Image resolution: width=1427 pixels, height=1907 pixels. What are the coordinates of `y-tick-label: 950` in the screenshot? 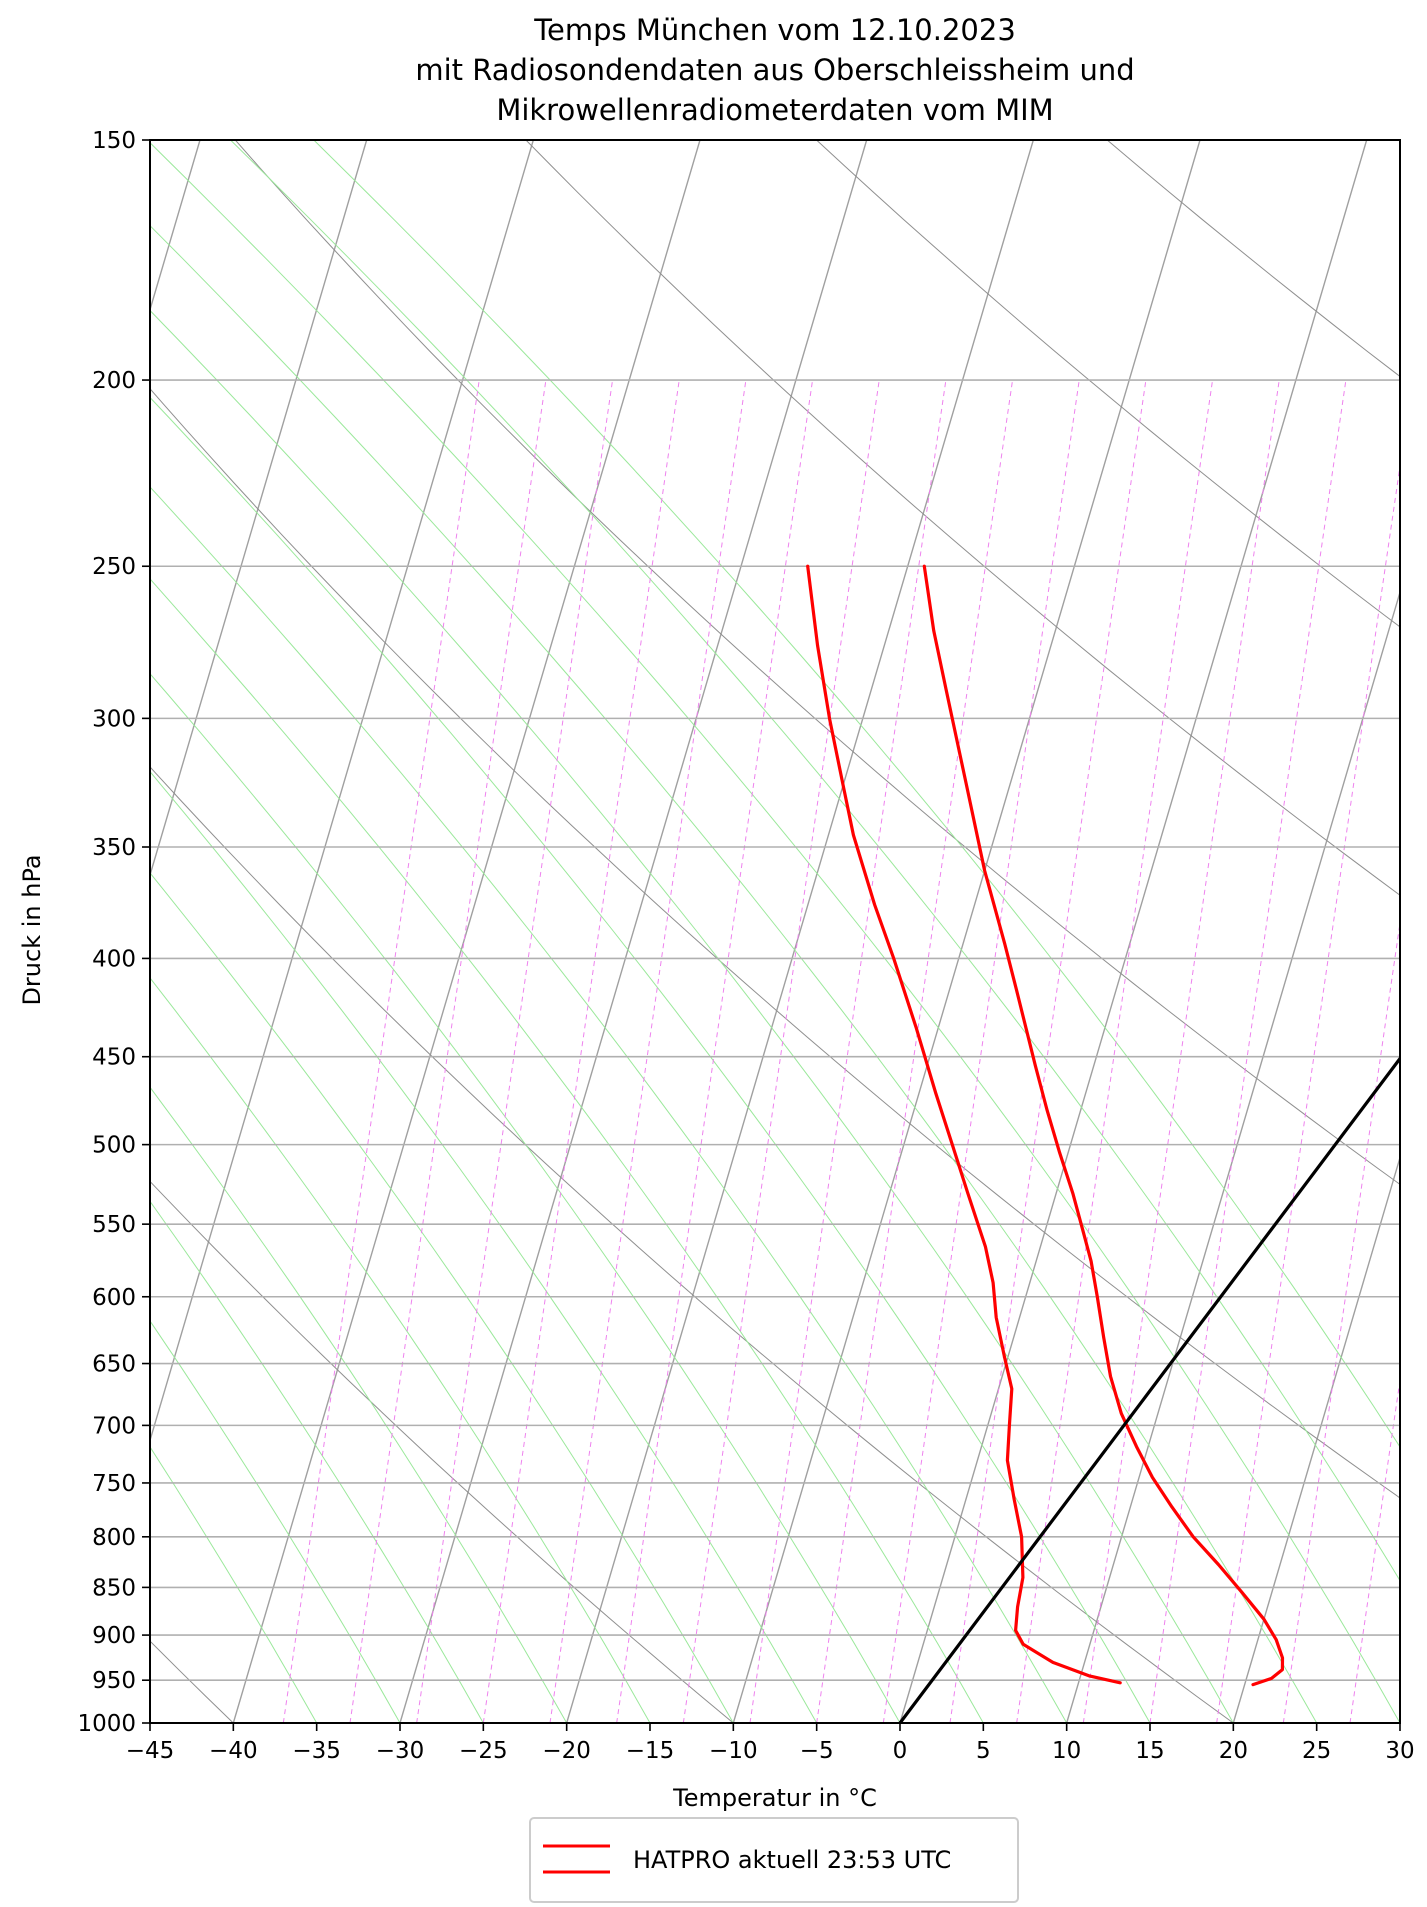 It's located at (114, 1681).